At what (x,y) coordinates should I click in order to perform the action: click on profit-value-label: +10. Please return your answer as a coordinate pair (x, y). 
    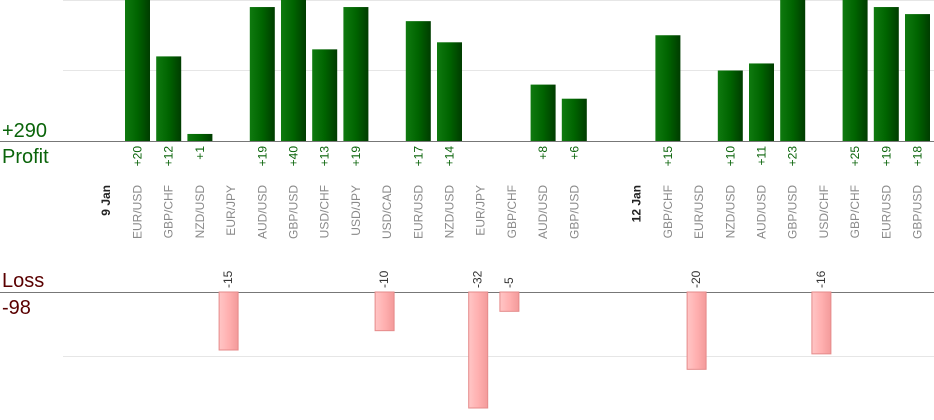
    Looking at the image, I should click on (730, 156).